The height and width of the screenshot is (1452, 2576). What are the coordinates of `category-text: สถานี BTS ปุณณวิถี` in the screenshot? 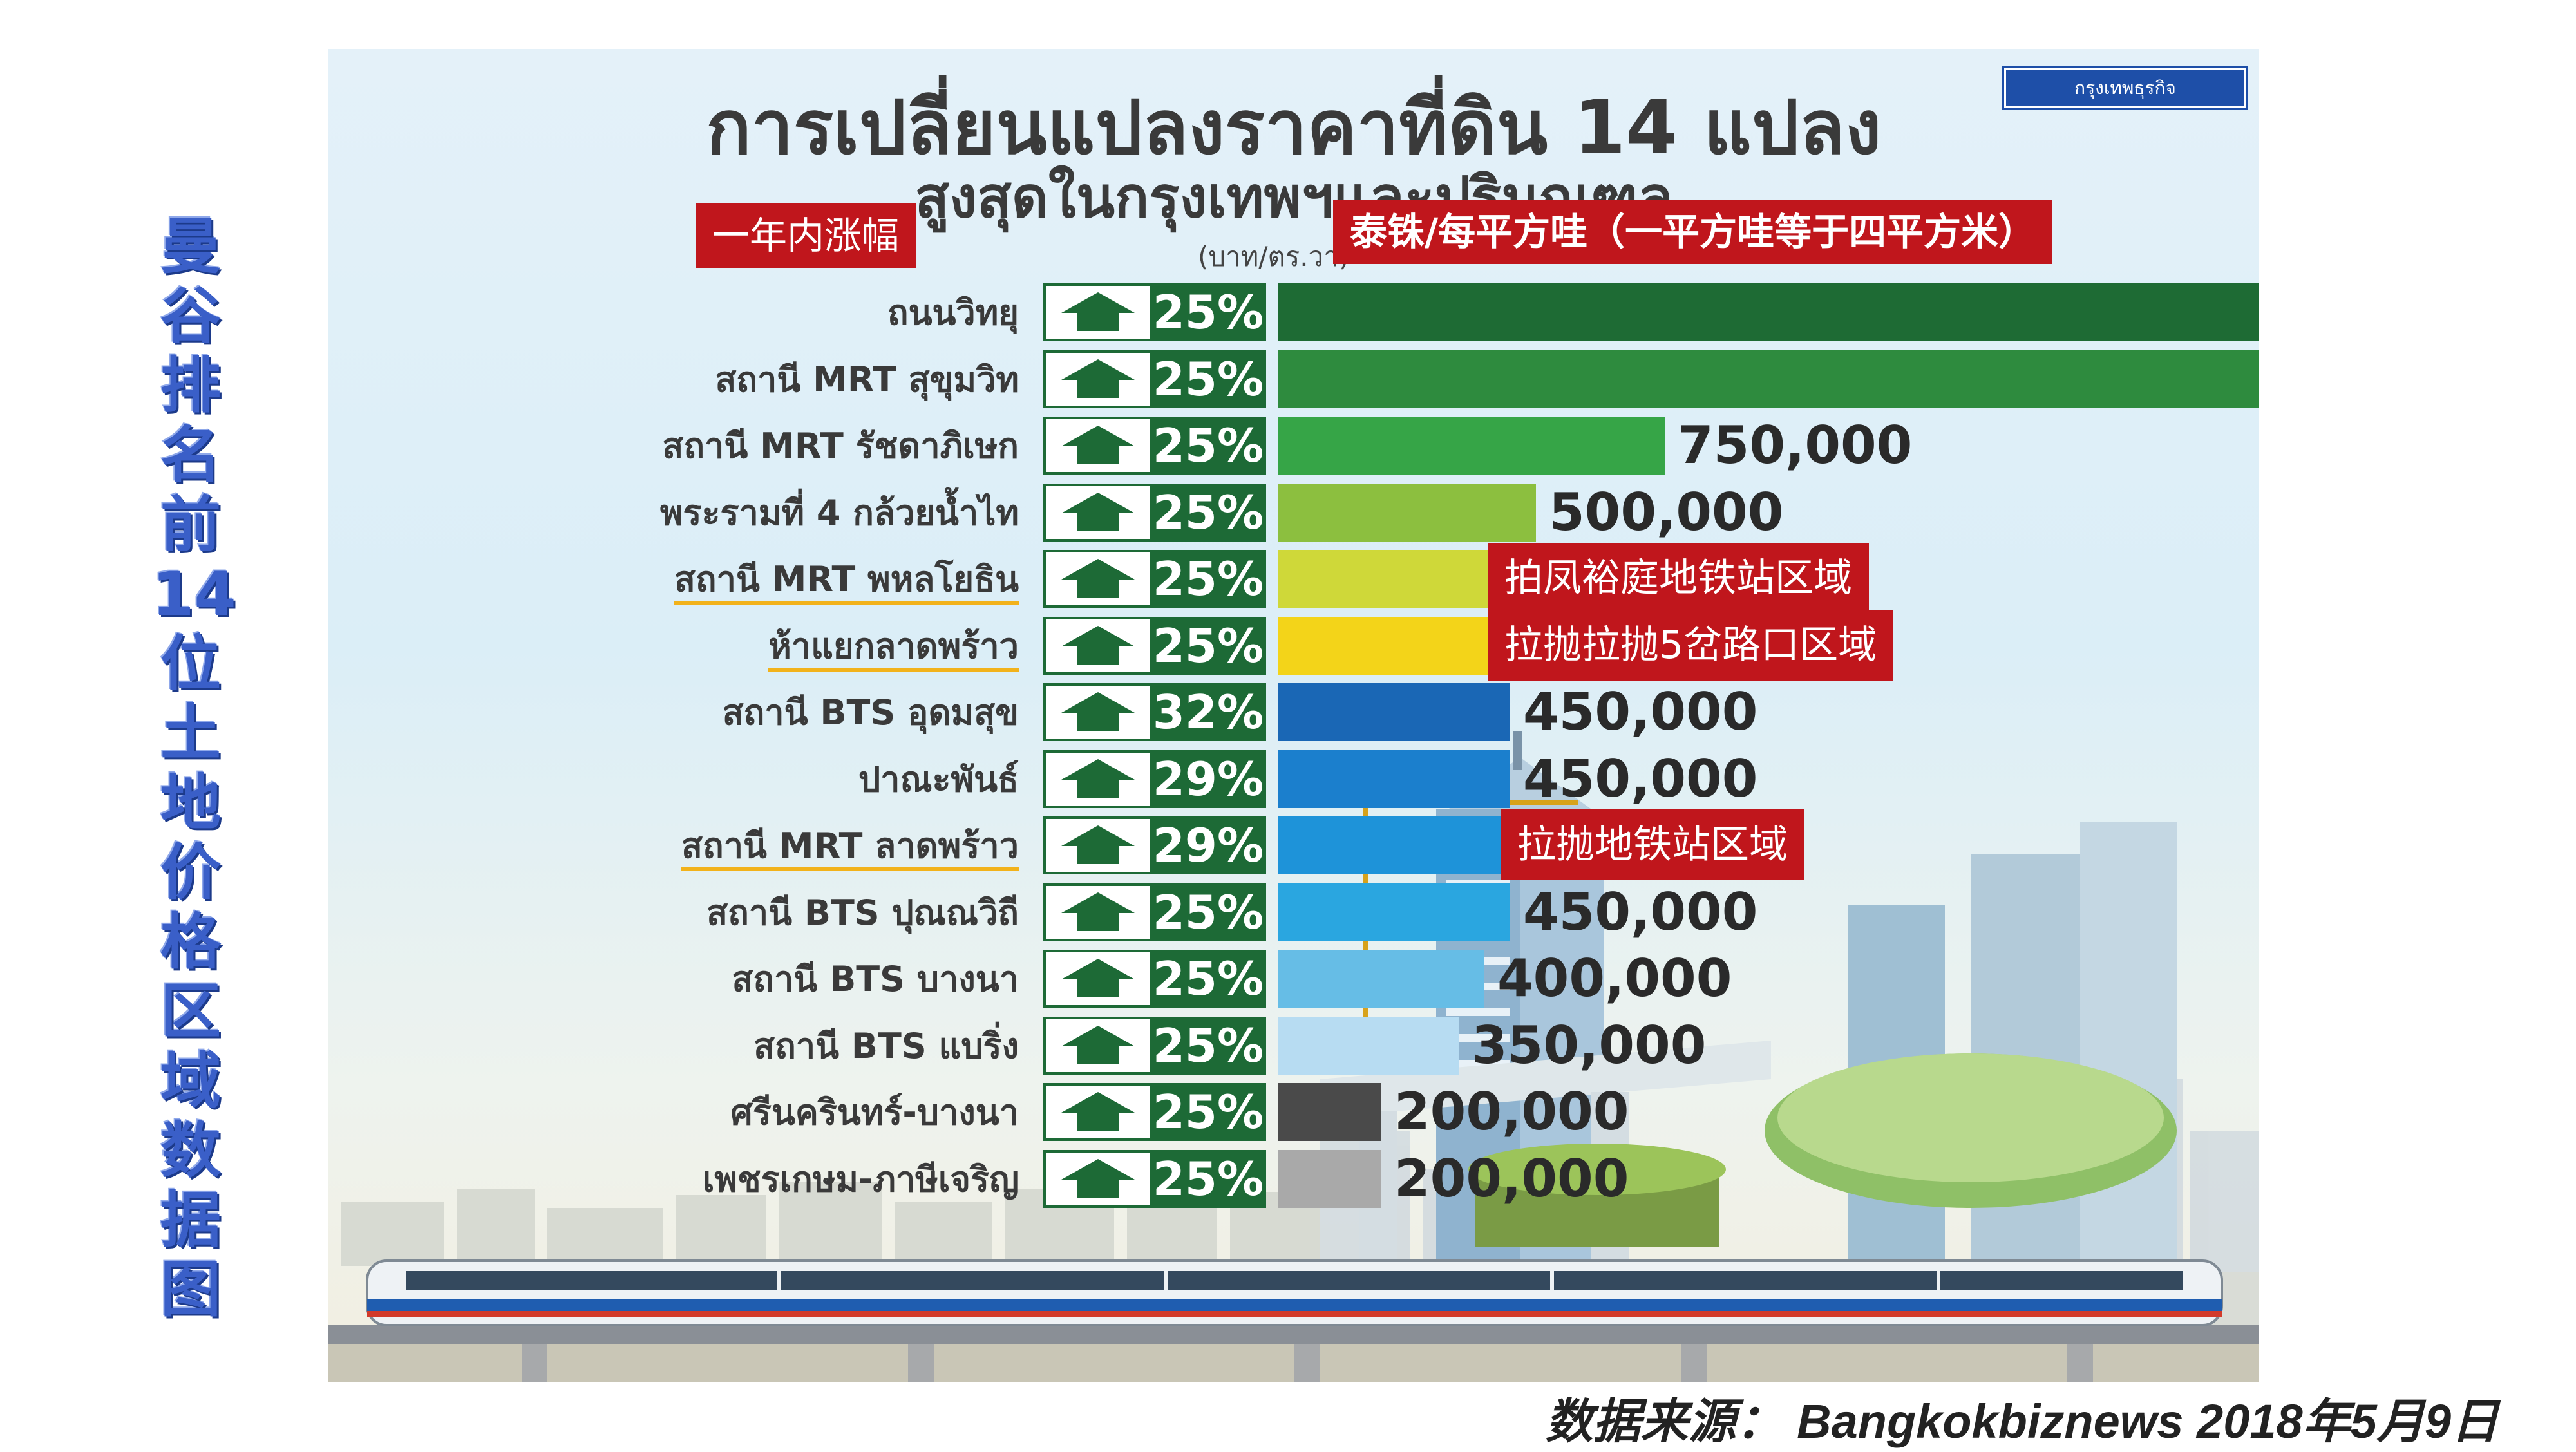 It's located at (862, 912).